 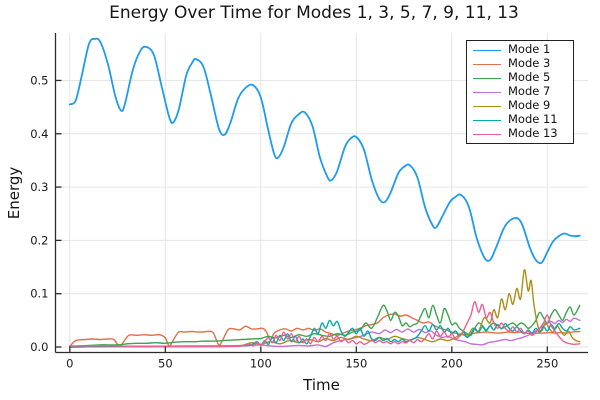 I want to click on y-tick-label: 0.2, so click(x=39, y=240).